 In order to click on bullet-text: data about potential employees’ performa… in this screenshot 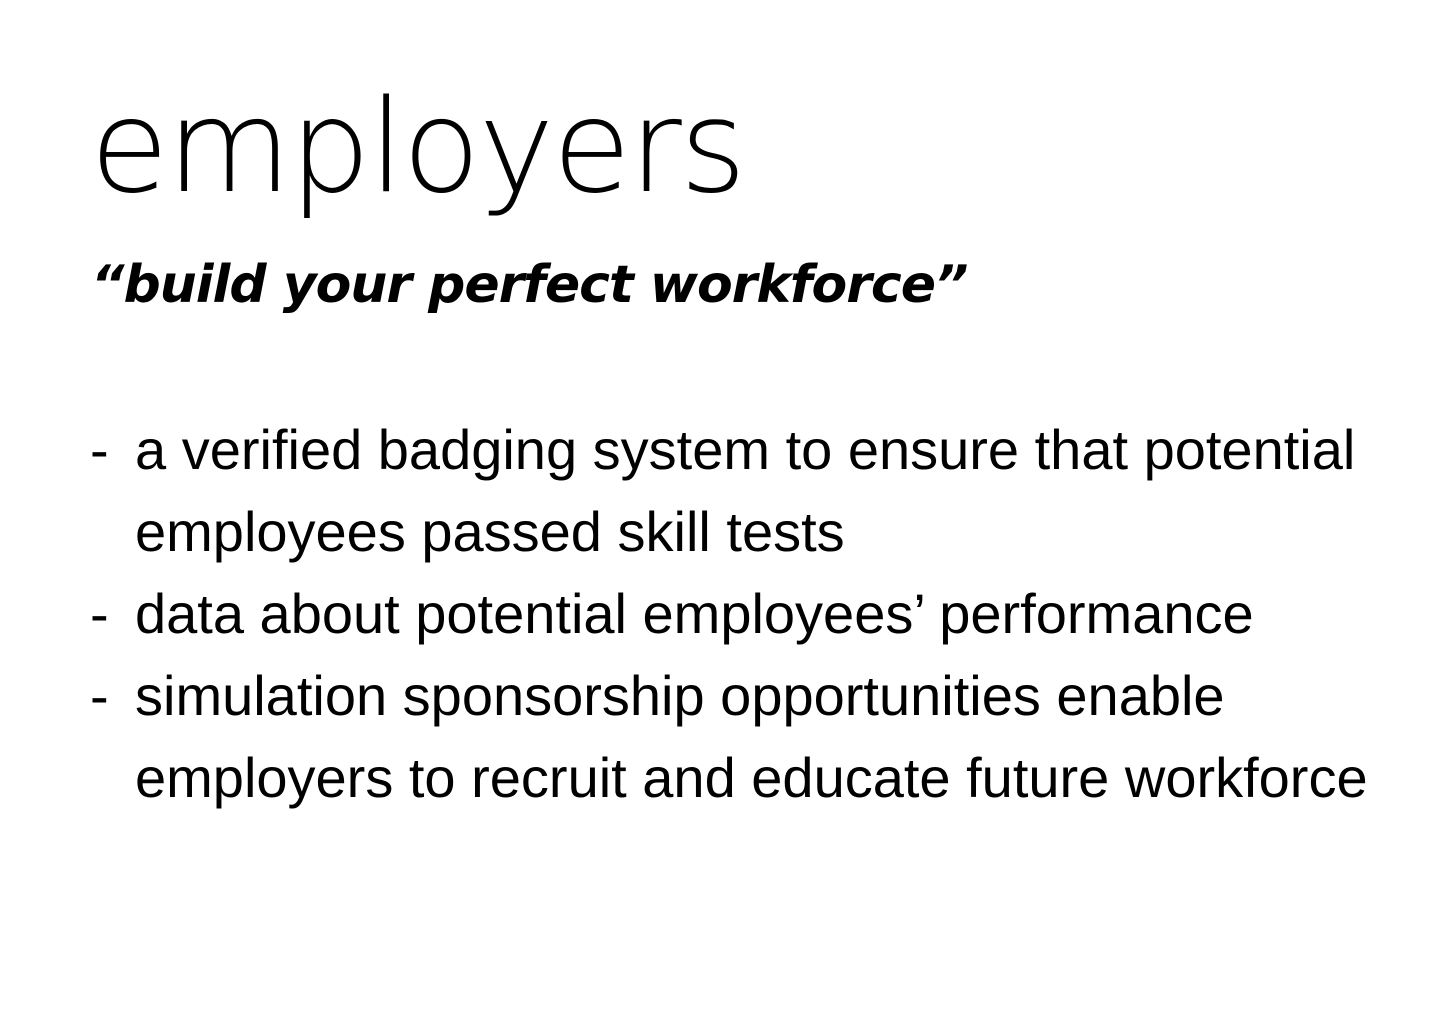, I will do `click(694, 613)`.